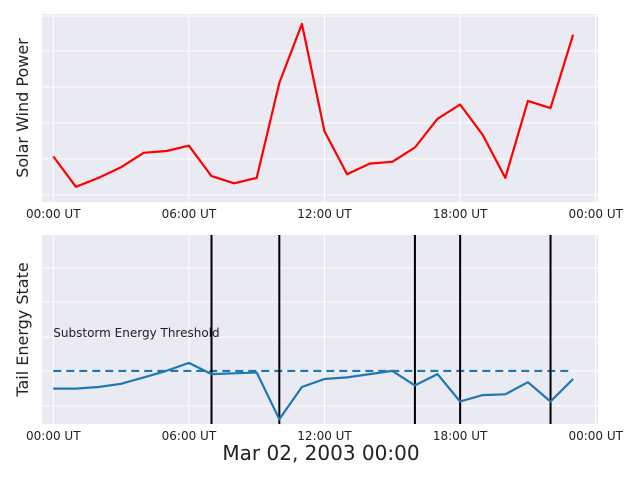 This screenshot has height=480, width=640. Describe the element at coordinates (320, 453) in the screenshot. I see `figure-xlabel: Mar 02, 2003 00:00` at that location.